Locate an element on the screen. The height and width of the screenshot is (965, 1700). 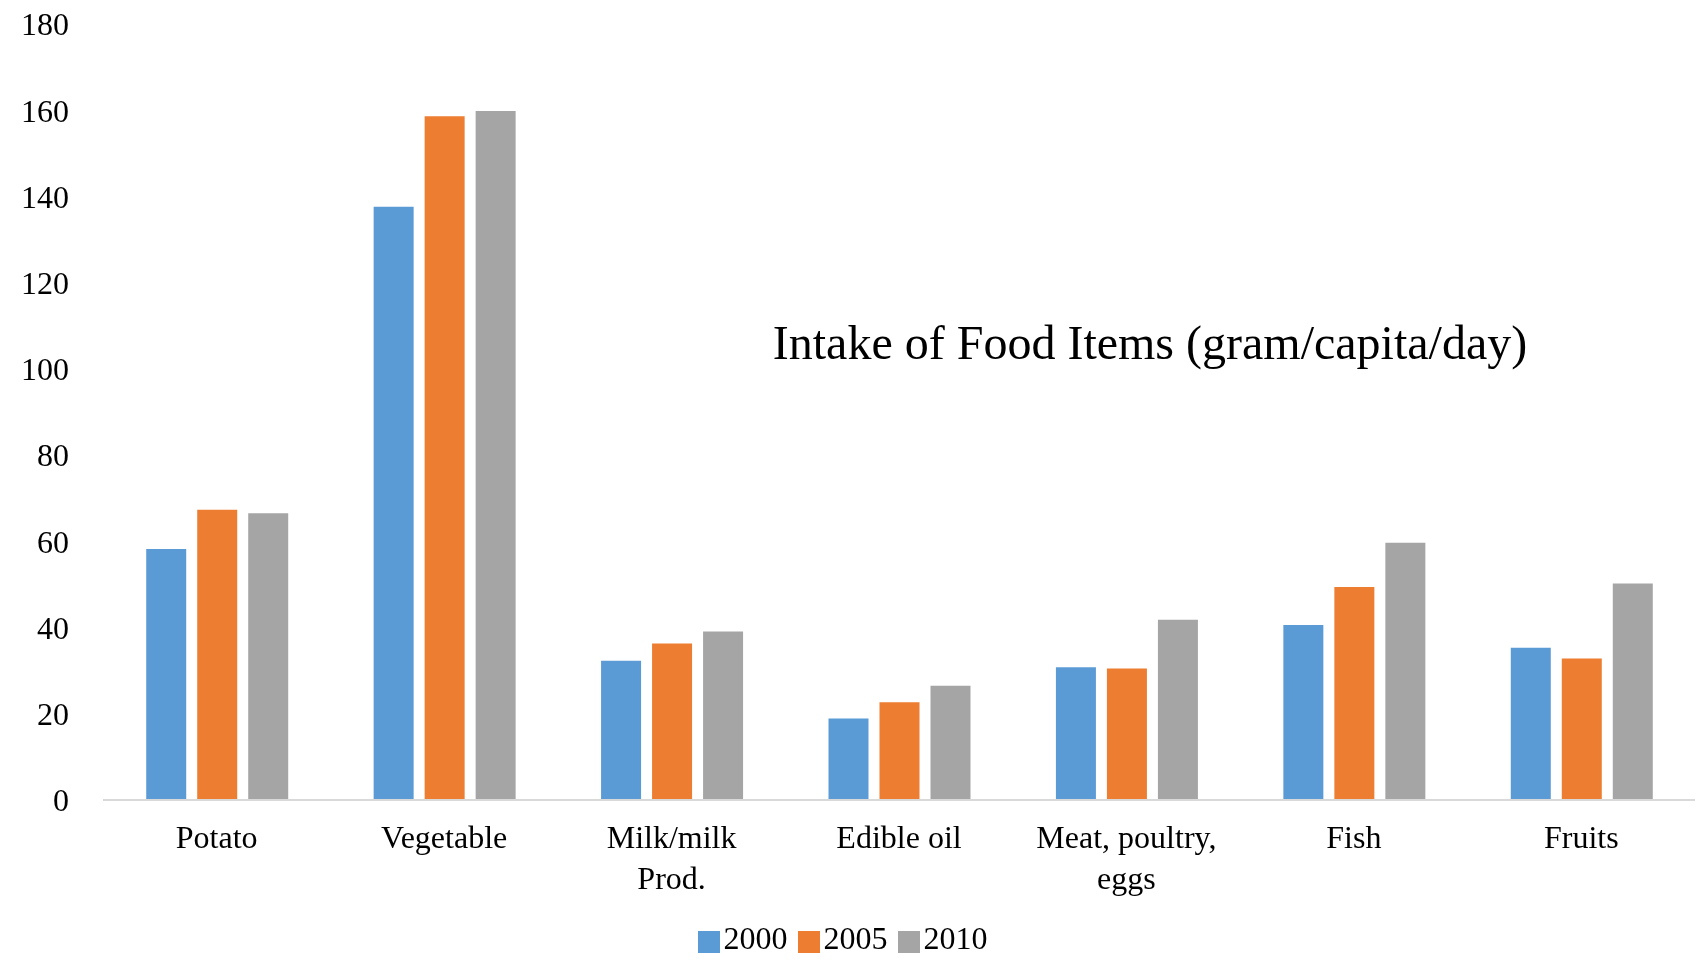
legend-label: 2010 is located at coordinates (955, 938).